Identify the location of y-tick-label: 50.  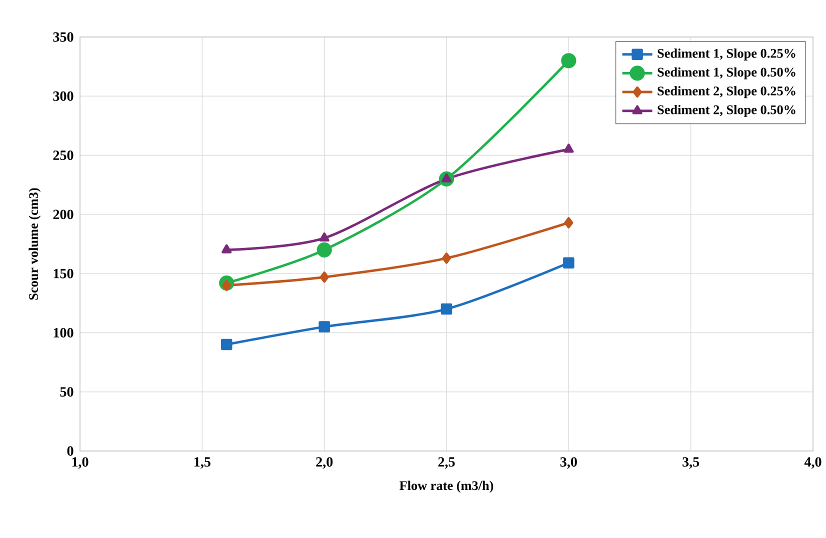
(67, 392).